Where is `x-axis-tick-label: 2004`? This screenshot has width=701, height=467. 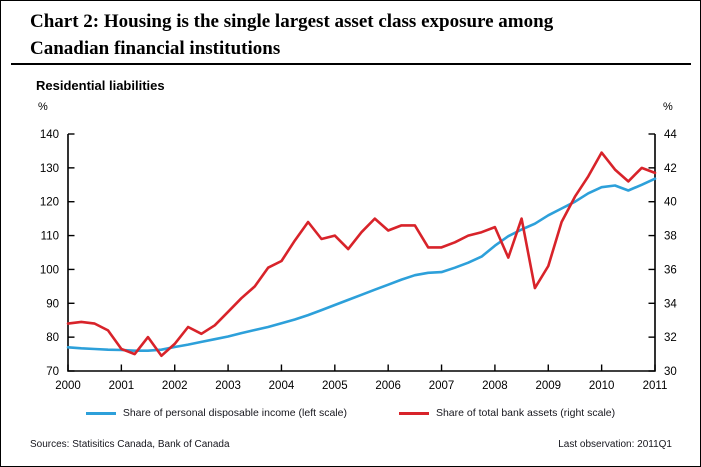 x-axis-tick-label: 2004 is located at coordinates (282, 386).